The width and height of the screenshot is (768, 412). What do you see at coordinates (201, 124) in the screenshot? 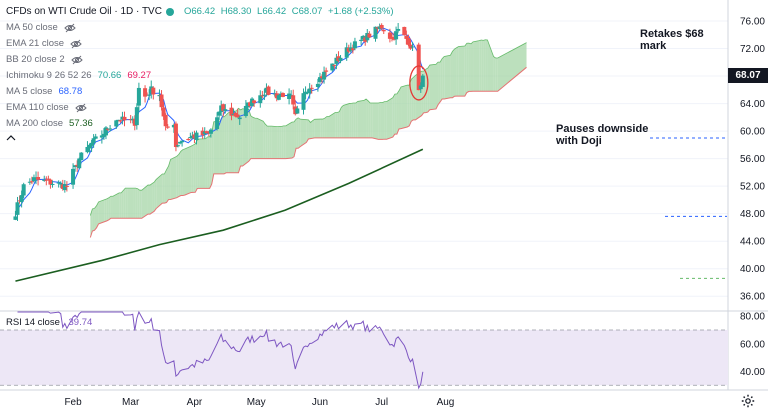
I see `indicator-ma200: MA 200 close 57.36` at bounding box center [201, 124].